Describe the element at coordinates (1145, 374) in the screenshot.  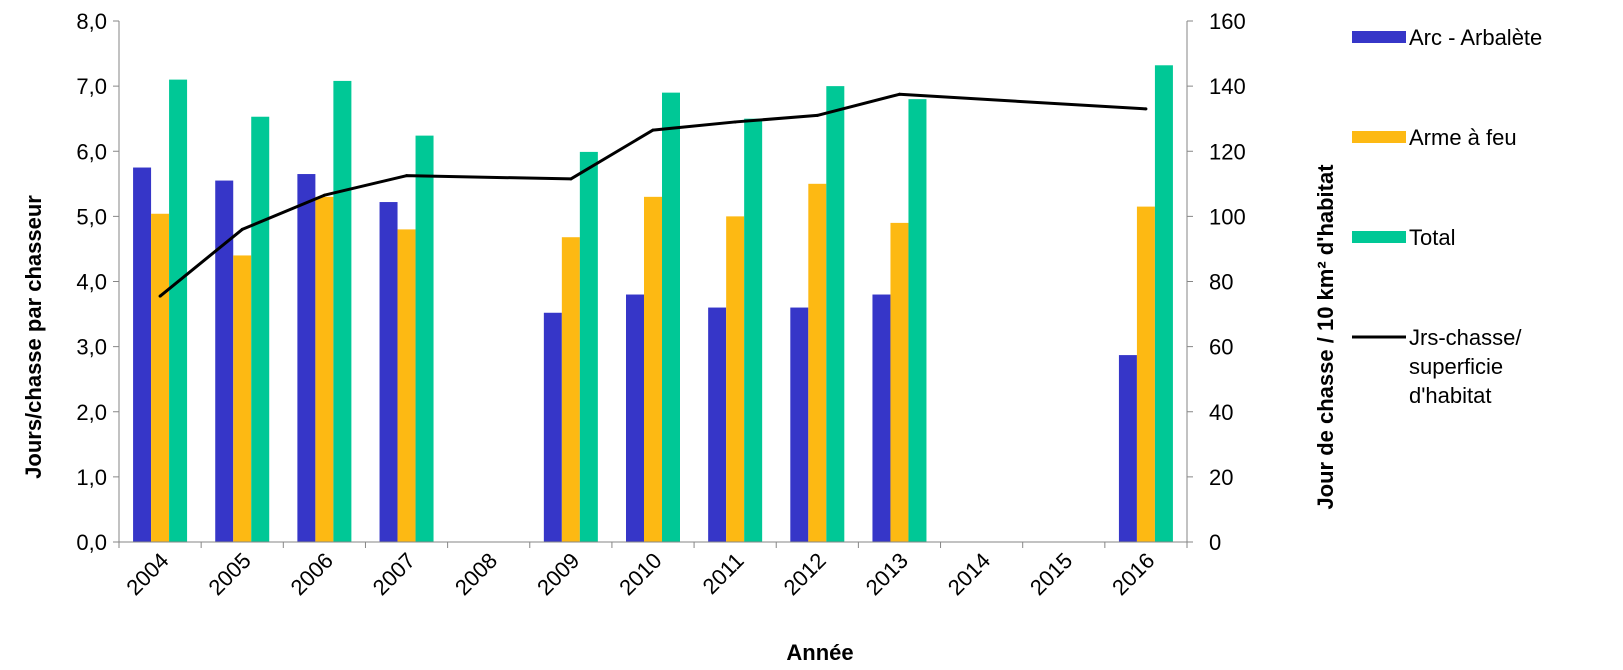
I see `bar-arme-feu-2016` at that location.